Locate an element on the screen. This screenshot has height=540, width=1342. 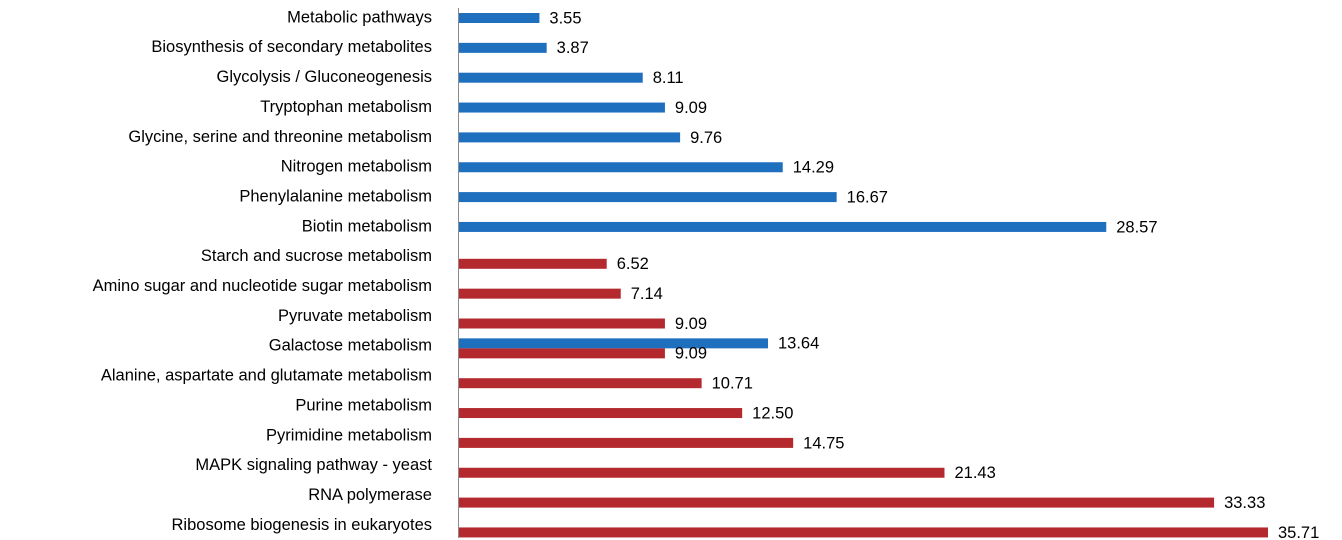
category-label: Pyruvate metabolism is located at coordinates (355, 316).